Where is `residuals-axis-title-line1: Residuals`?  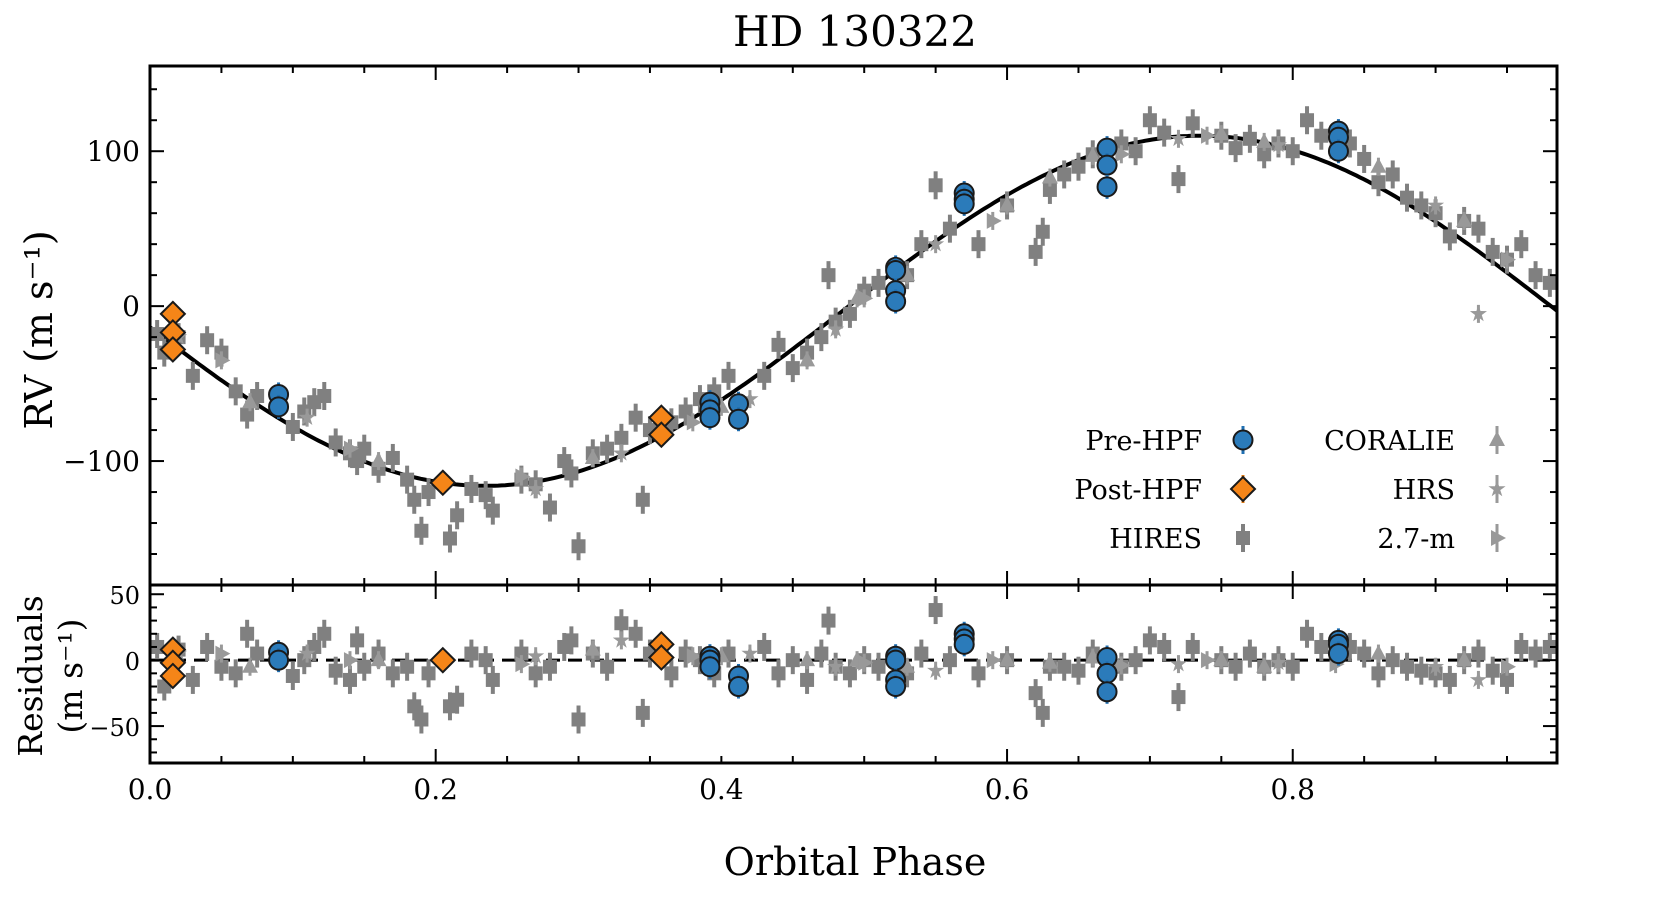
residuals-axis-title-line1: Residuals is located at coordinates (30, 675).